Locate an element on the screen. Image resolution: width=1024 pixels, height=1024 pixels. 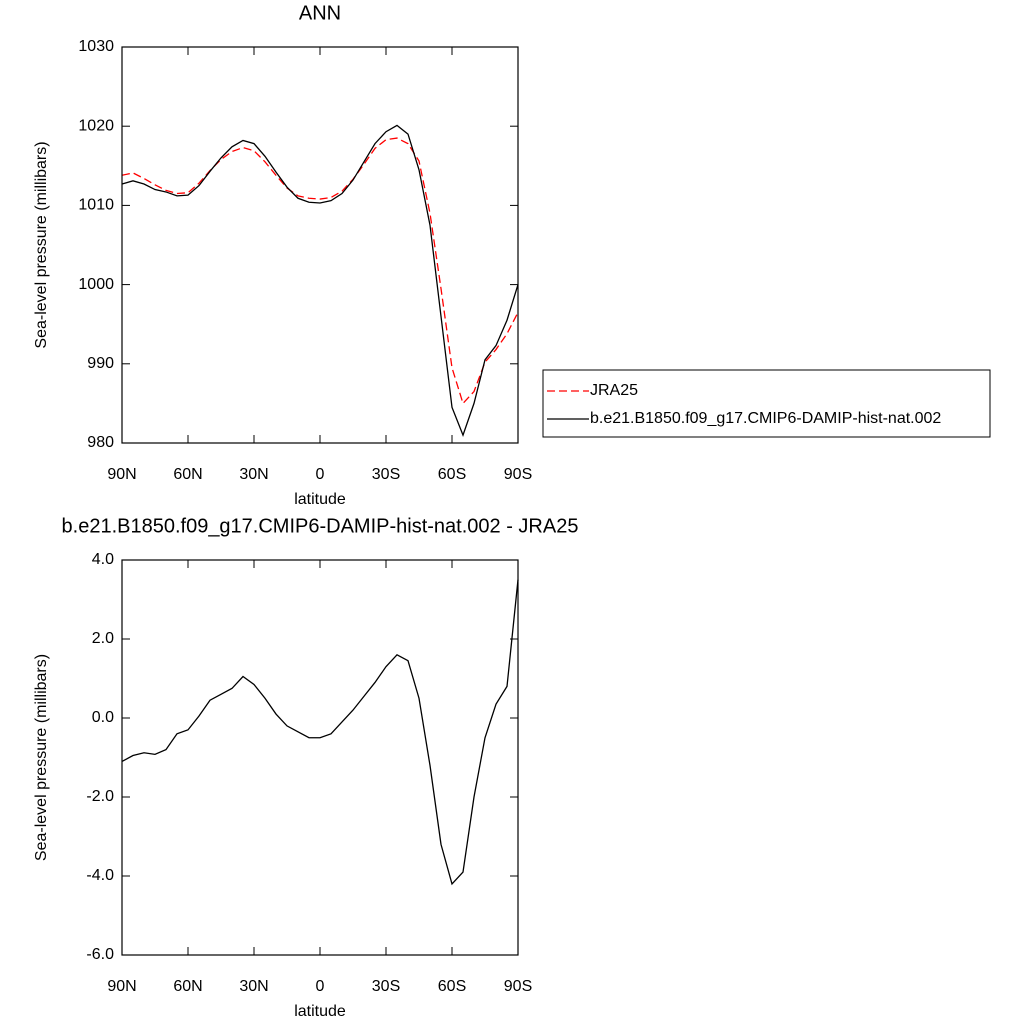
y-tick-label: -2.0 is located at coordinates (100, 796).